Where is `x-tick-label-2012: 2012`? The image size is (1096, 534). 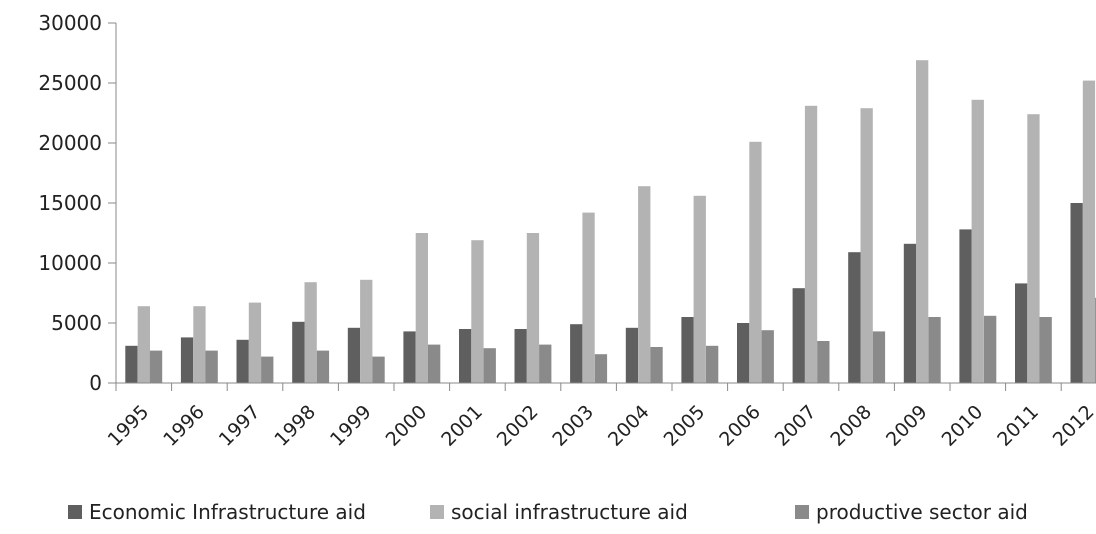 x-tick-label-2012: 2012 is located at coordinates (1072, 426).